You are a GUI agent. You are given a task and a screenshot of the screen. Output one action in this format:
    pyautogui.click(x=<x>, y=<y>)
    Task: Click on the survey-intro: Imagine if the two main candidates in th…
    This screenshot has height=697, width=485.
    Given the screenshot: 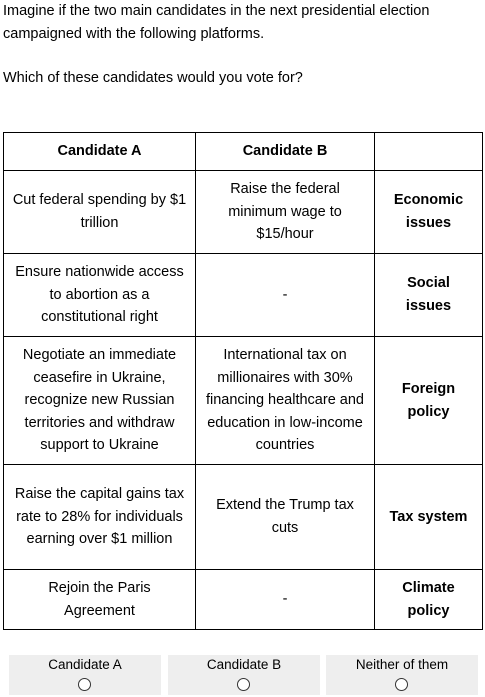 What is the action you would take?
    pyautogui.click(x=238, y=45)
    